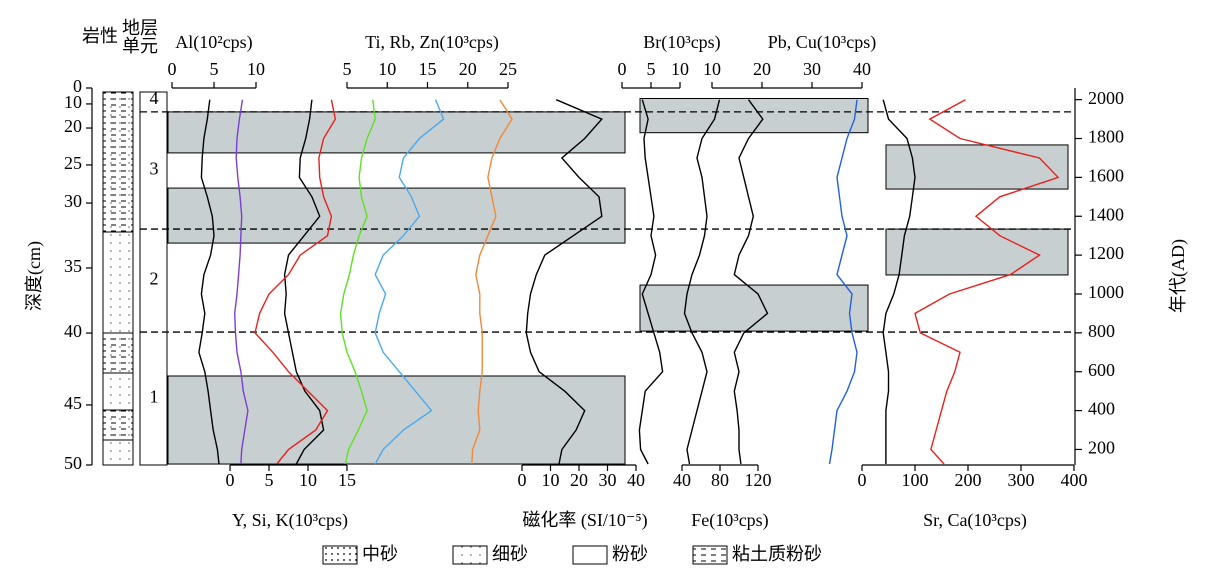 This screenshot has height=588, width=1220. I want to click on depth-tick-label: 50, so click(73, 463).